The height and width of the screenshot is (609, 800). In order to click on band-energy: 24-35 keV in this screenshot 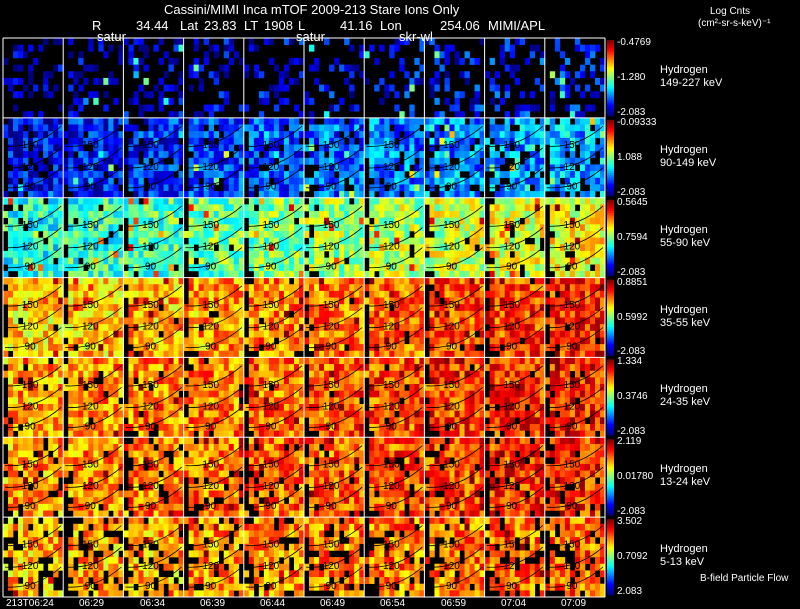, I will do `click(685, 402)`.